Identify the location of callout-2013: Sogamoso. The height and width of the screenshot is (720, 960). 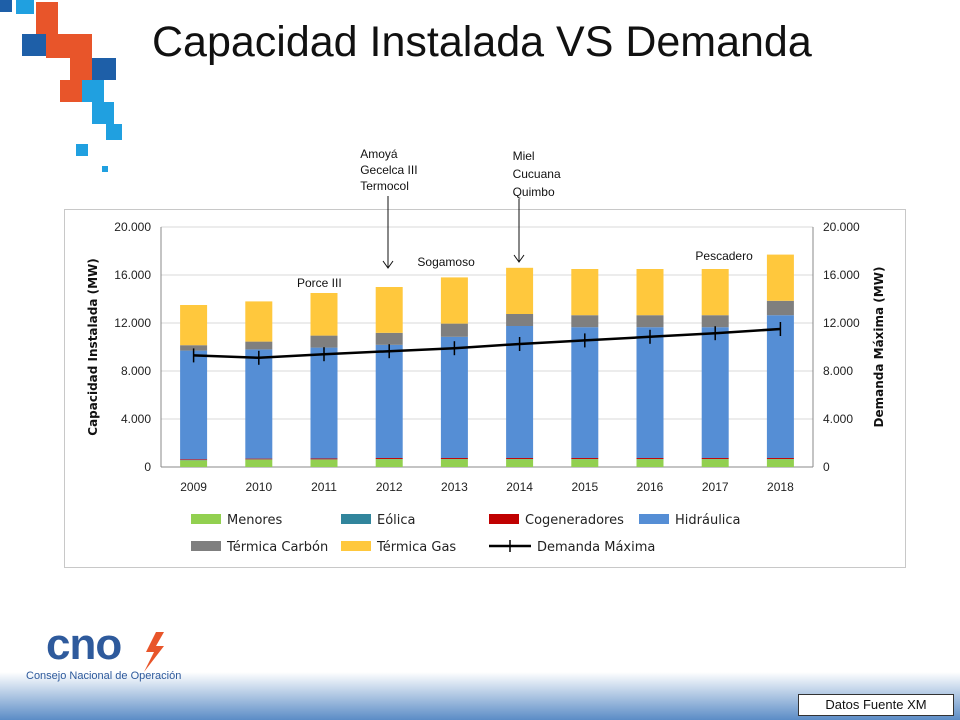
(446, 262).